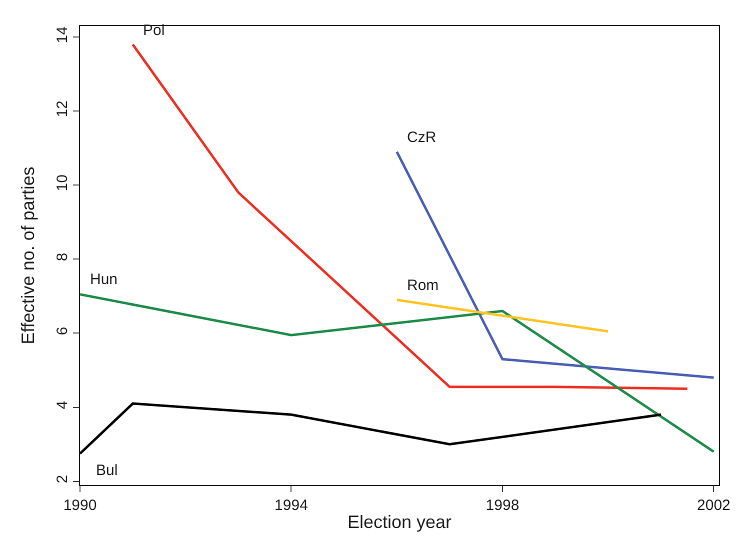 The height and width of the screenshot is (540, 737). I want to click on y-tick-label: 4, so click(62, 405).